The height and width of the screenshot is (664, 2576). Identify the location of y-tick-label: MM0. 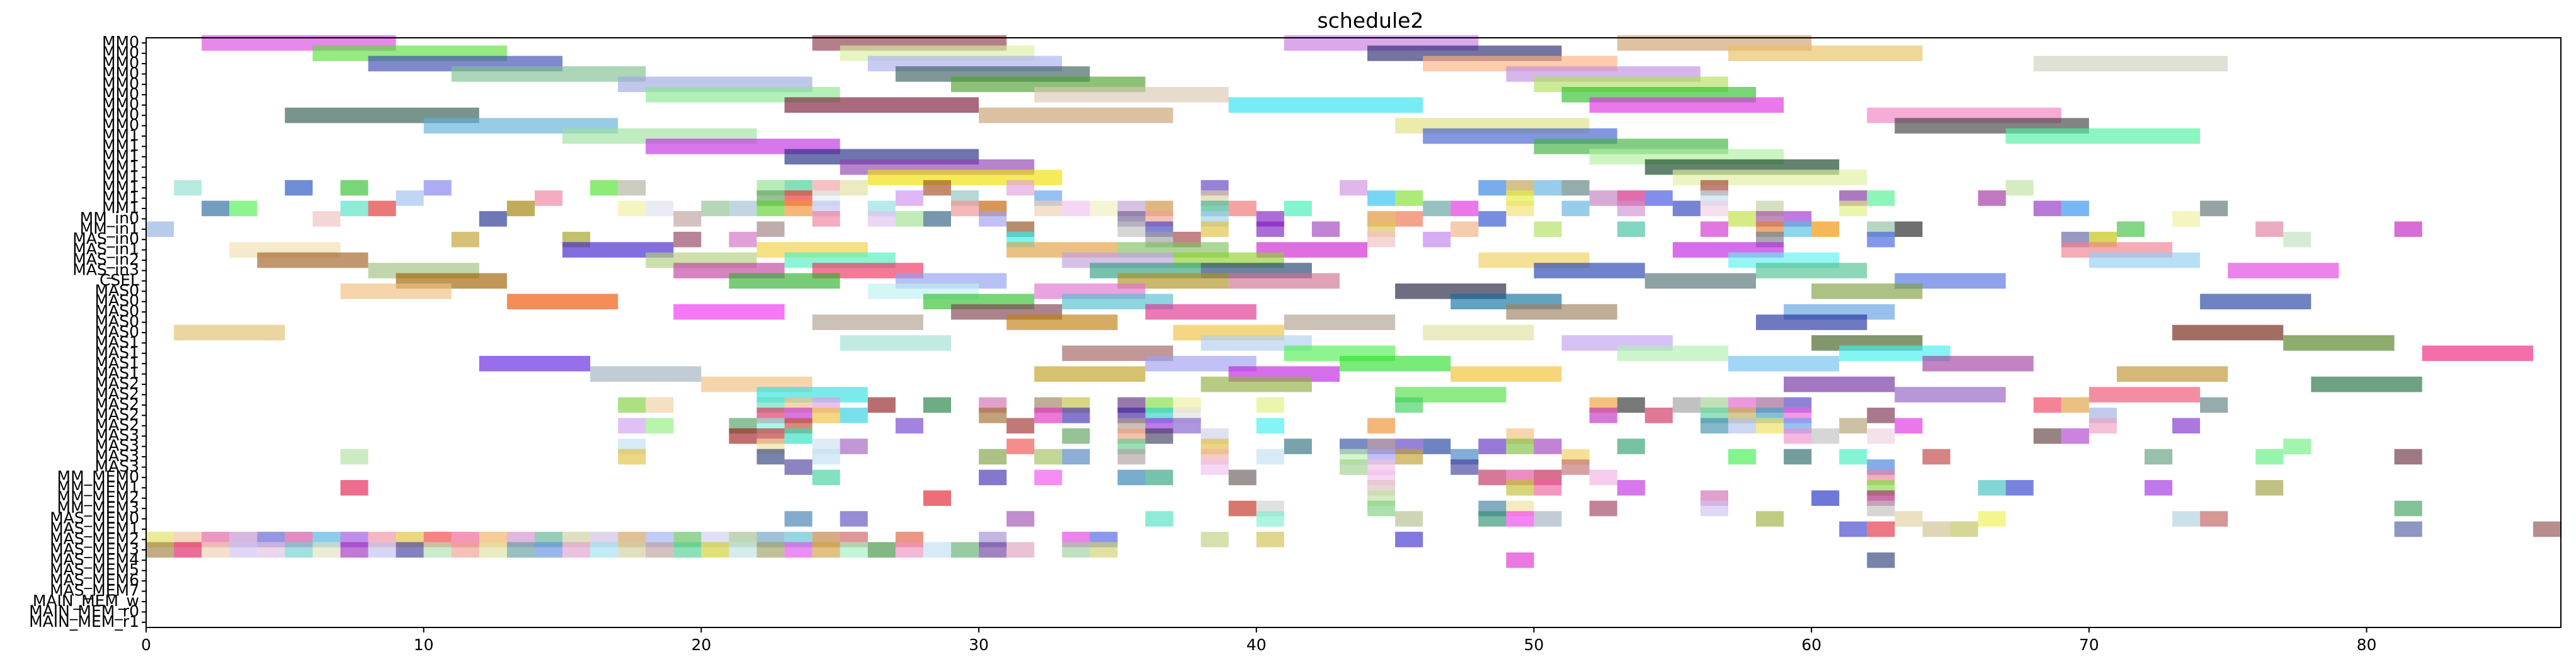
(120, 83).